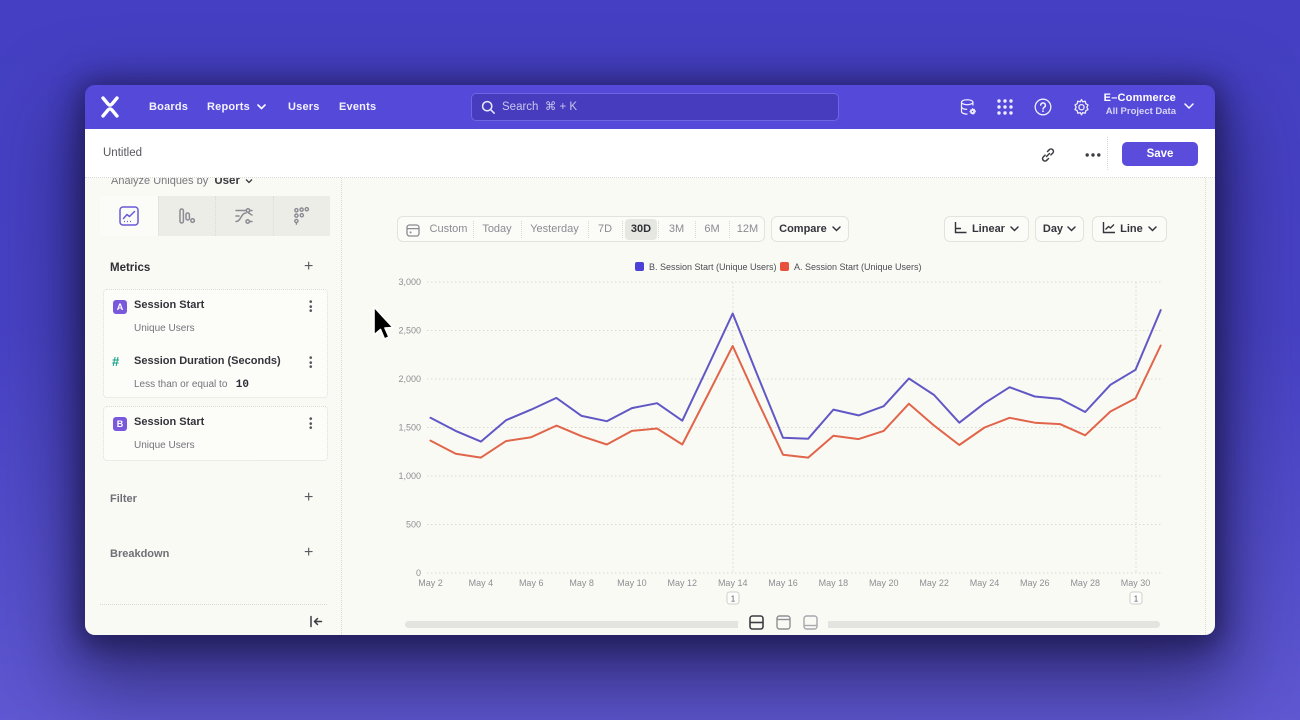  I want to click on svg-text: 2,500, so click(409, 330).